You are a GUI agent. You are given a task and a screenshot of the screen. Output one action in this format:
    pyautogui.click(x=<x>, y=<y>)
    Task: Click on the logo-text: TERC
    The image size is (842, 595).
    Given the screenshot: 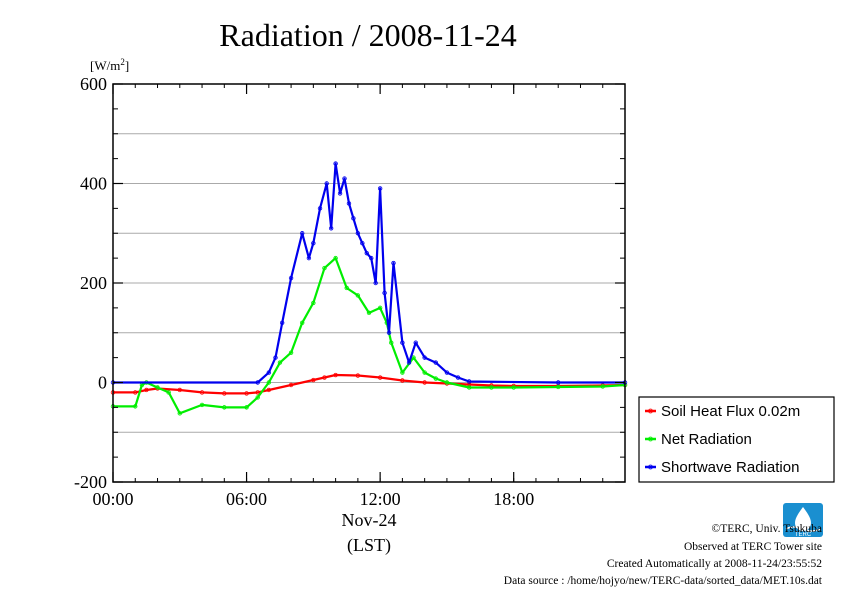 What is the action you would take?
    pyautogui.click(x=803, y=535)
    